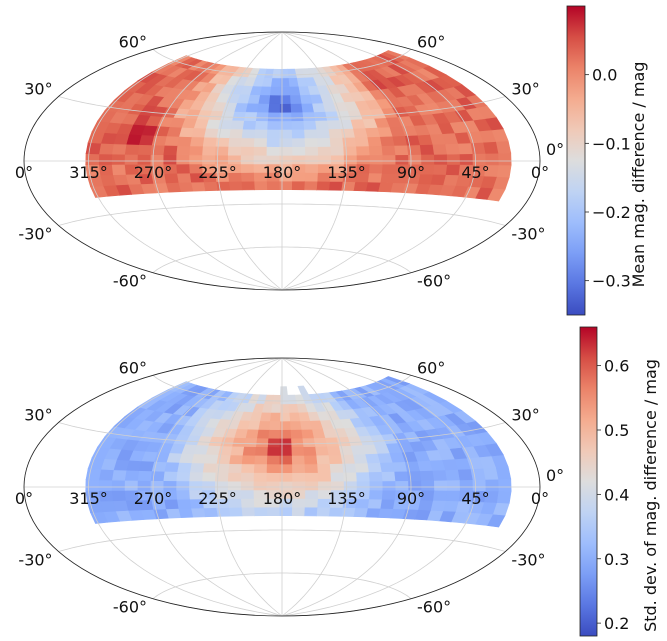 This screenshot has height=641, width=667. What do you see at coordinates (611, 212) in the screenshot?
I see `colorbar-tick-label: −0.2` at bounding box center [611, 212].